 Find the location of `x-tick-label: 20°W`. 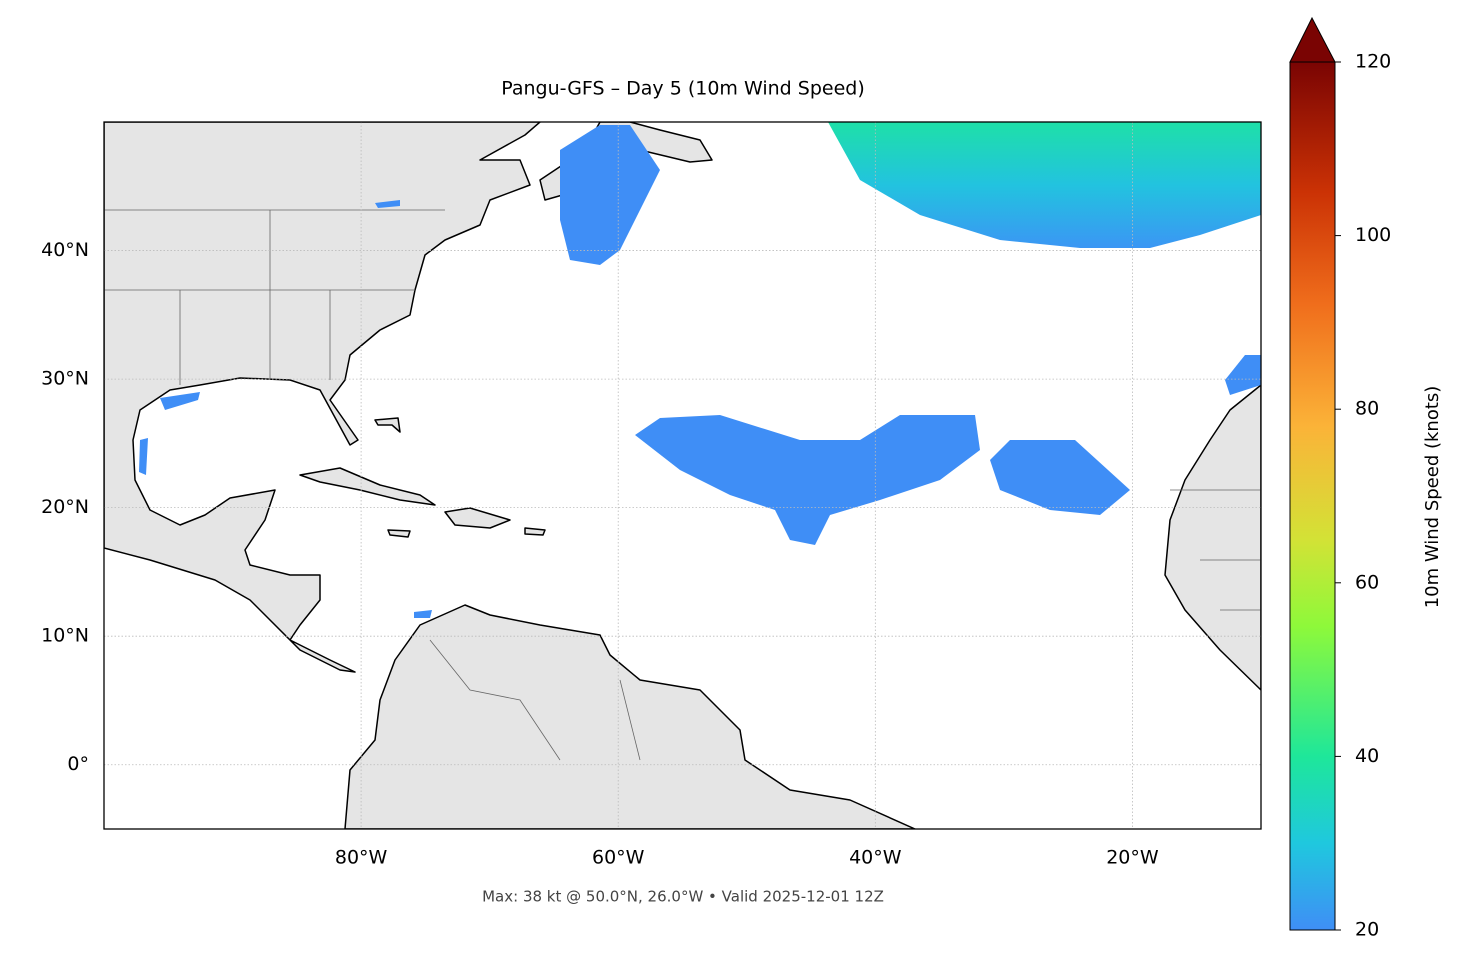

x-tick-label: 20°W is located at coordinates (1132, 858).